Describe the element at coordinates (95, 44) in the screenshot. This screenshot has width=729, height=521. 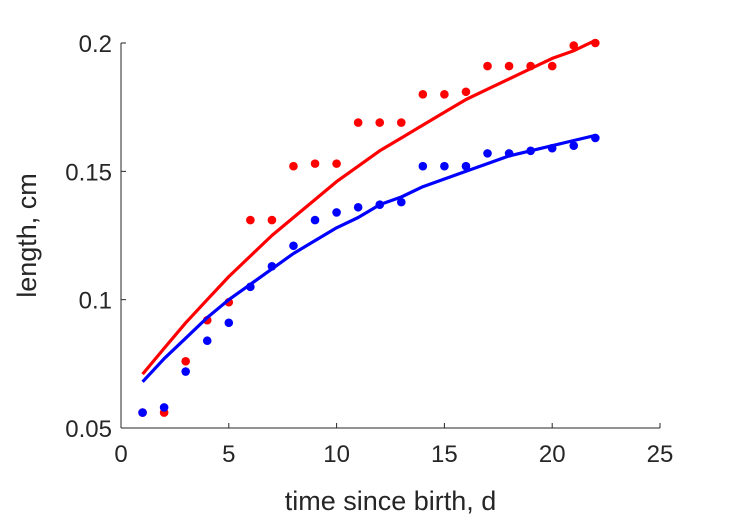
I see `y-tick-label: 0.2` at that location.